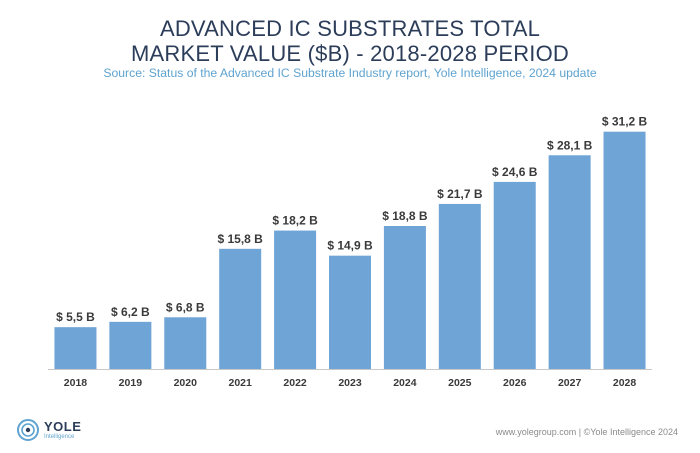 This screenshot has height=453, width=700. Describe the element at coordinates (350, 246) in the screenshot. I see `value-label-2023: $ 14,9 B` at that location.